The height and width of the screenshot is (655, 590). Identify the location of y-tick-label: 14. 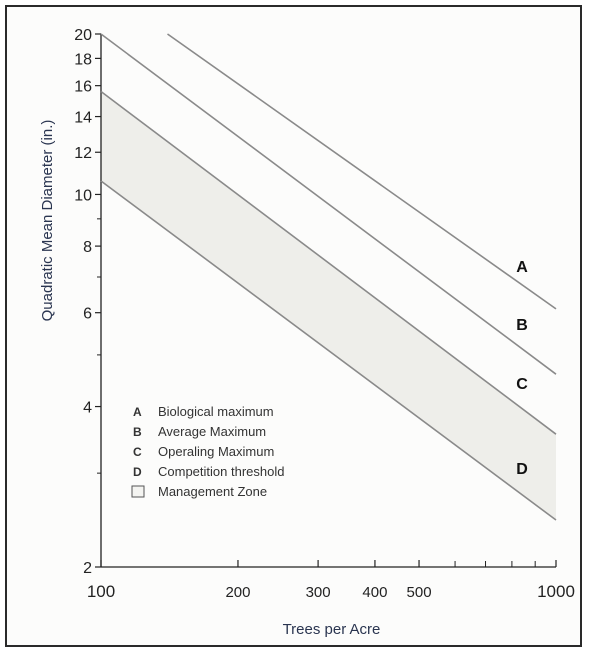
(83, 118).